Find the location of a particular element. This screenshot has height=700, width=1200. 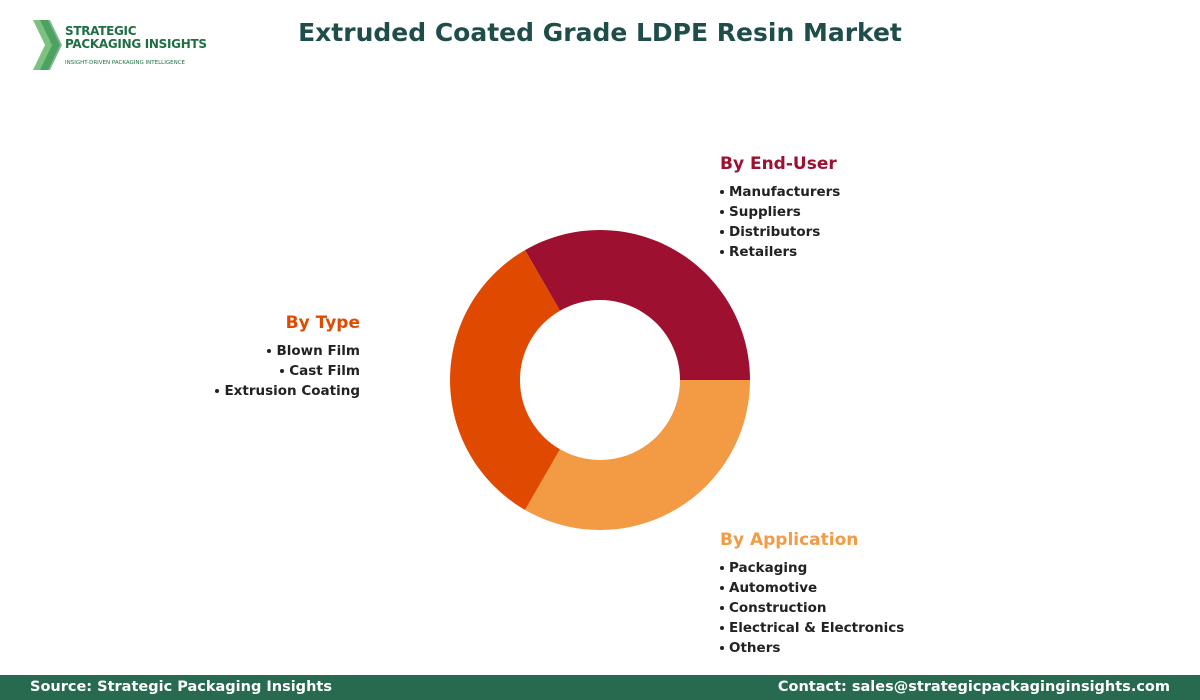

item-text: Automotive is located at coordinates (773, 588).